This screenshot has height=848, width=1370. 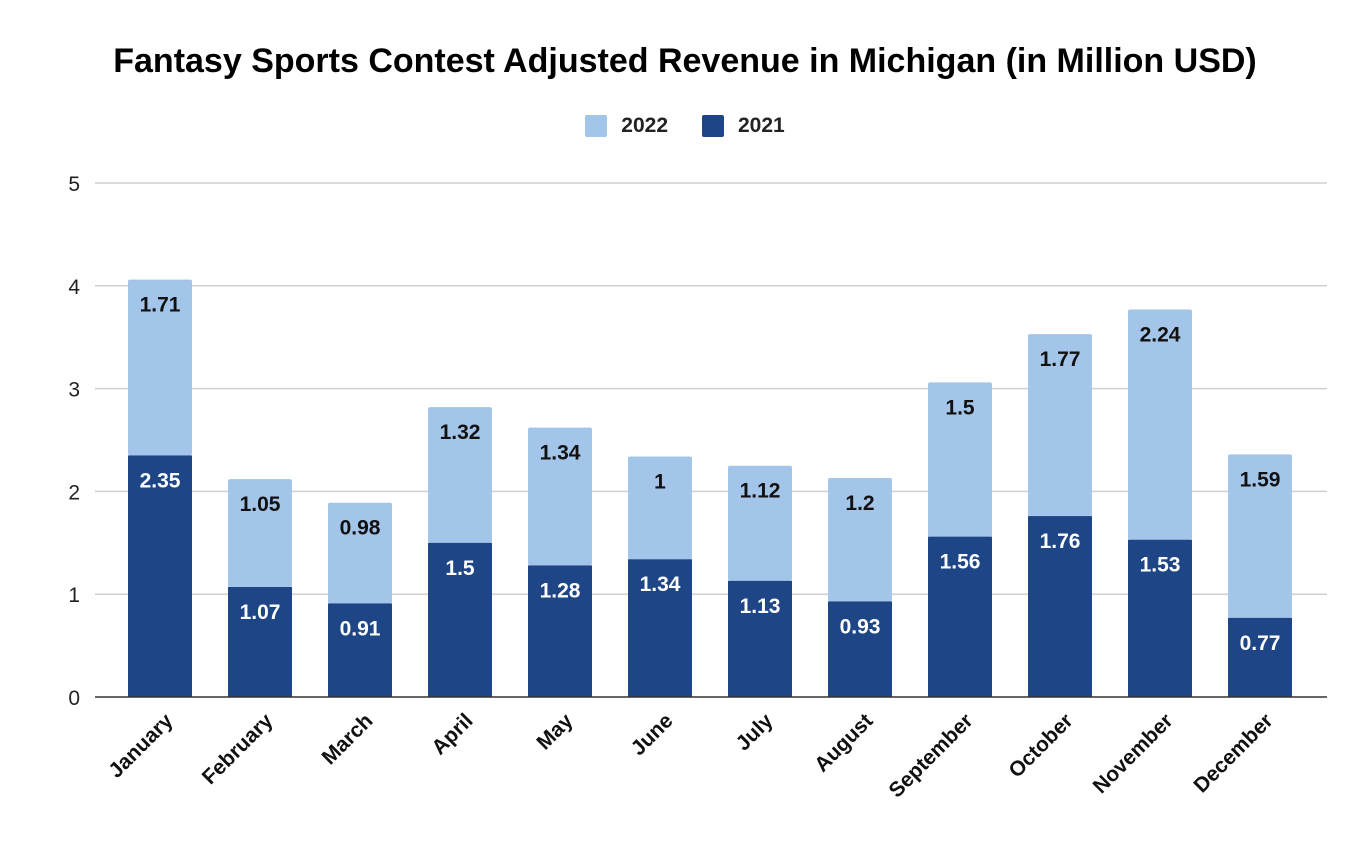 I want to click on data-label-2021-july: 1.13, so click(x=760, y=606).